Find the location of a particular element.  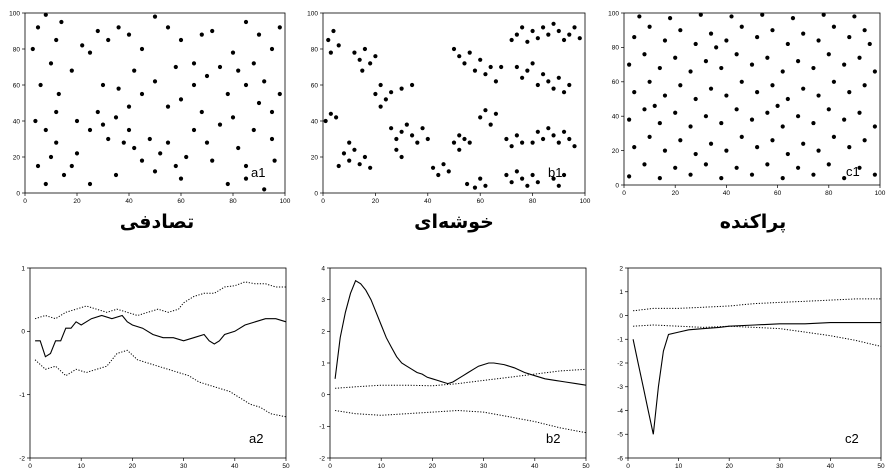

y-tick-label: 60 is located at coordinates (616, 82).